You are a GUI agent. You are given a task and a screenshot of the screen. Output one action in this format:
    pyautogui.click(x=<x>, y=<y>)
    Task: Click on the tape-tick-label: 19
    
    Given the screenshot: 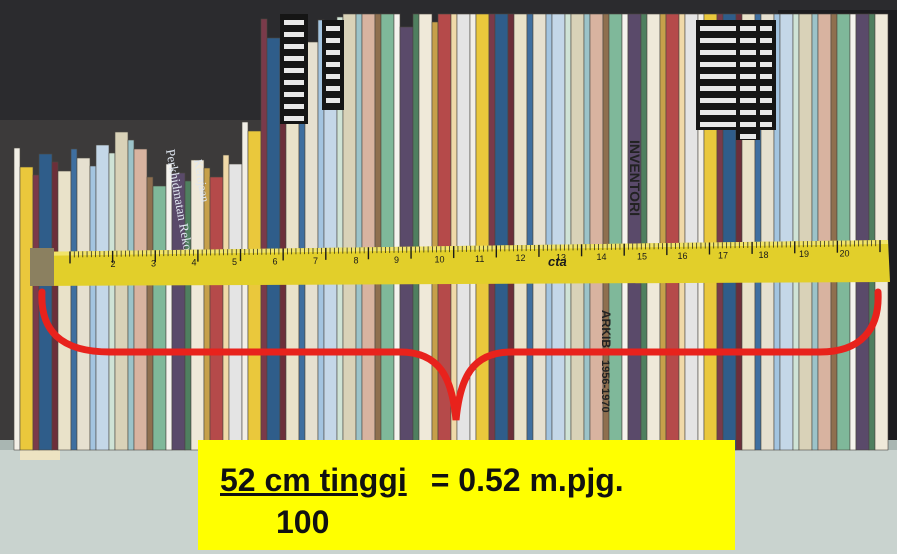 What is the action you would take?
    pyautogui.click(x=804, y=254)
    